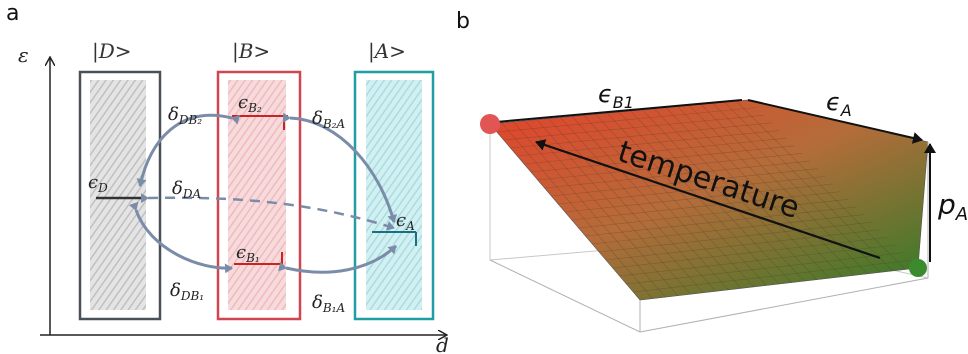  I want to click on coupling-dDB2-label: δDB₂, so click(185, 115).